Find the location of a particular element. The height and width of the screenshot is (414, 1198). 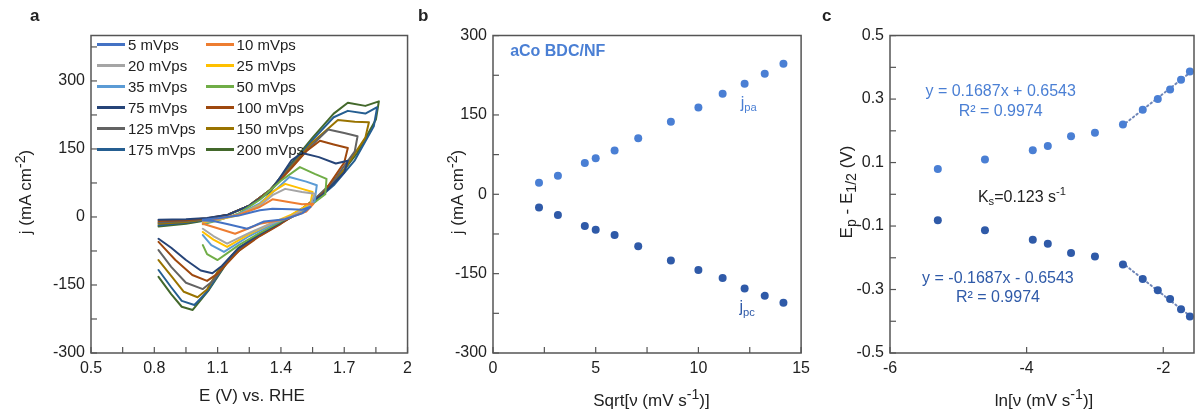

x-tick-label: 1.7 is located at coordinates (344, 368).